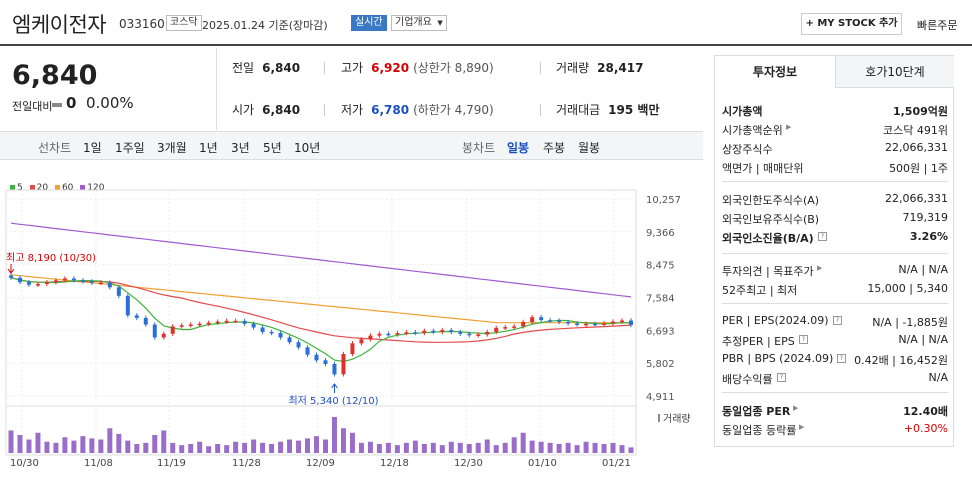 The width and height of the screenshot is (972, 481). What do you see at coordinates (573, 68) in the screenshot?
I see `volume-label: 거래량` at bounding box center [573, 68].